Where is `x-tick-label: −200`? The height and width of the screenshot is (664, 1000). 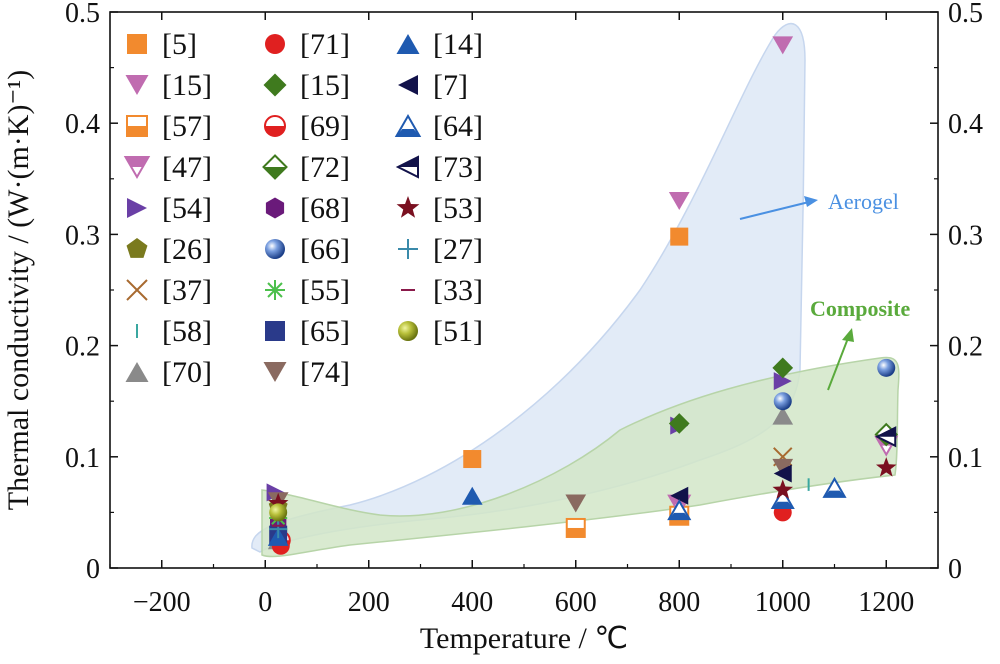 x-tick-label: −200 is located at coordinates (162, 602).